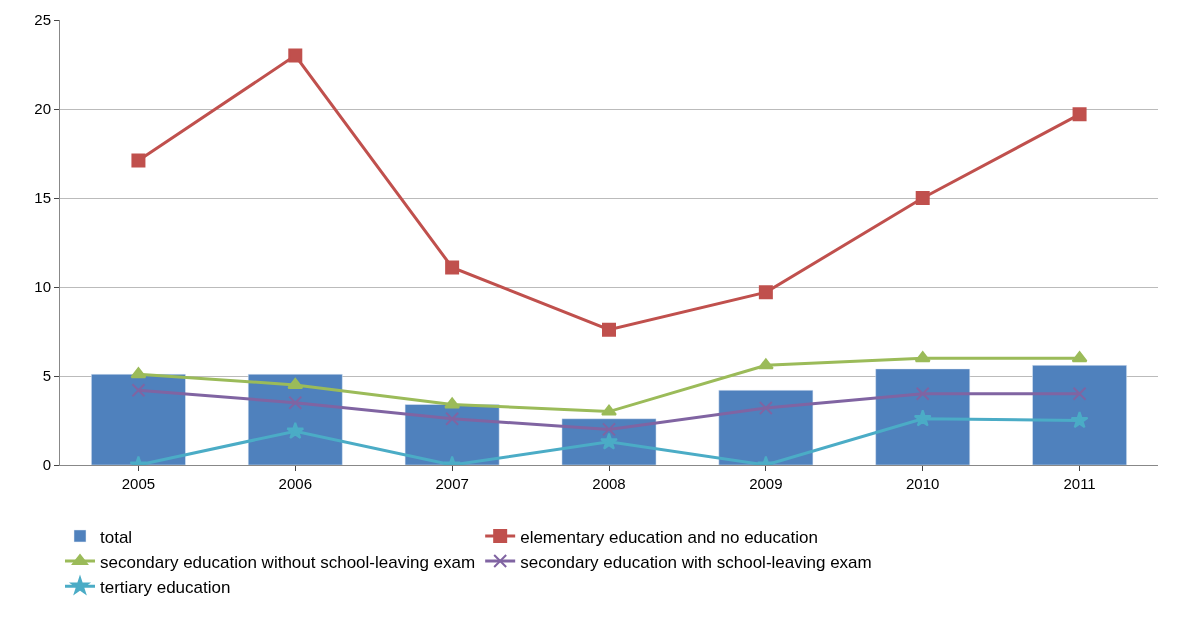 The width and height of the screenshot is (1198, 635). Describe the element at coordinates (42, 20) in the screenshot. I see `y-tick-label: 25` at that location.